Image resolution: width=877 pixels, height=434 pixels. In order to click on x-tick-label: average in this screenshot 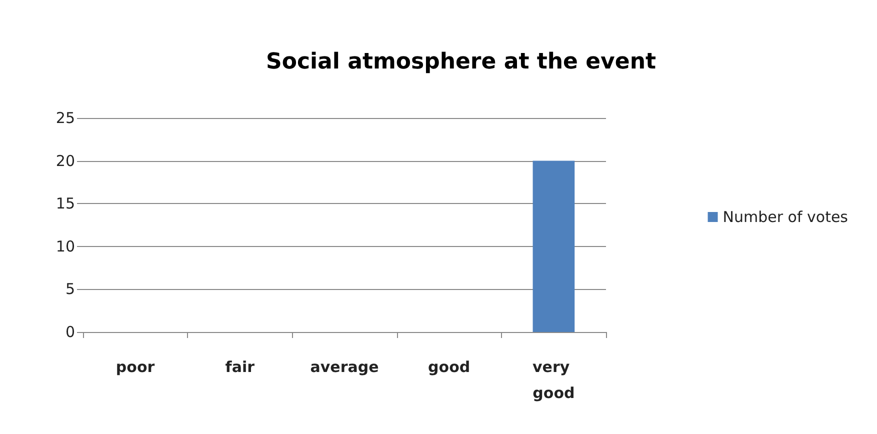, I will do `click(344, 367)`.